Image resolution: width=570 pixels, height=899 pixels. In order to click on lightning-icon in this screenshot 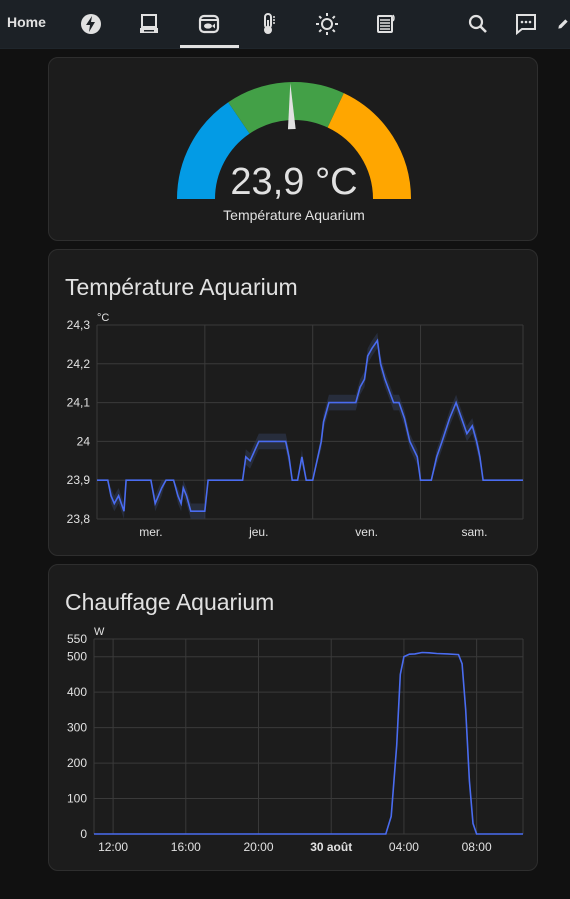, I will do `click(91, 24)`.